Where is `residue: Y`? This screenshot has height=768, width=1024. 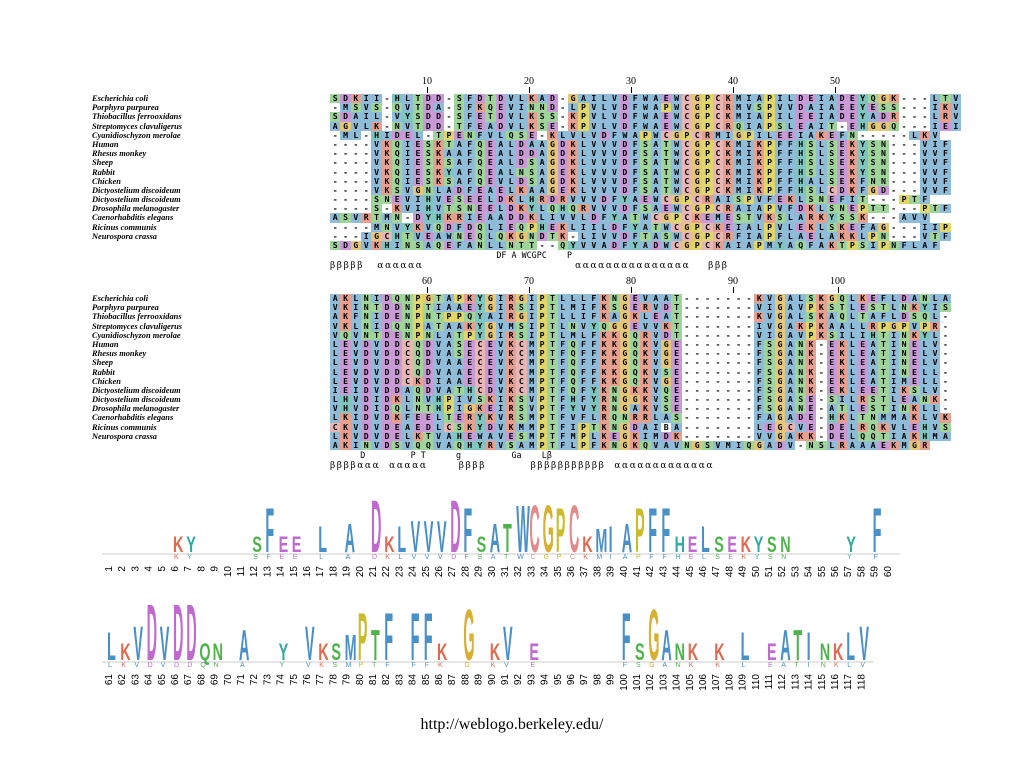
residue: Y is located at coordinates (624, 199).